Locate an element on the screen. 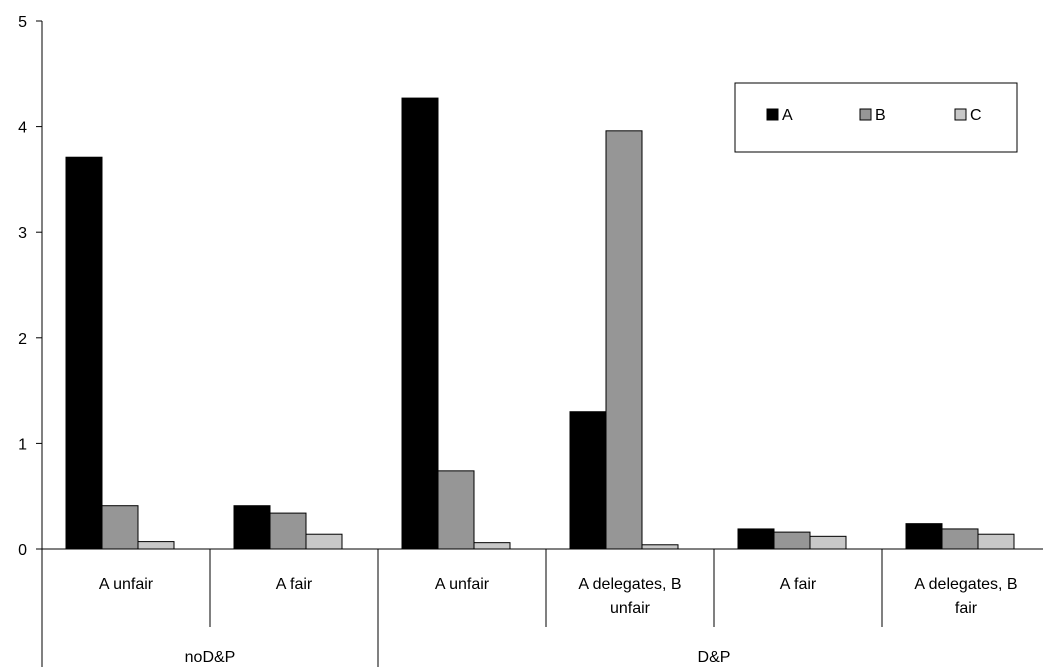 Image resolution: width=1043 pixels, height=667 pixels. legend: A B C is located at coordinates (876, 117).